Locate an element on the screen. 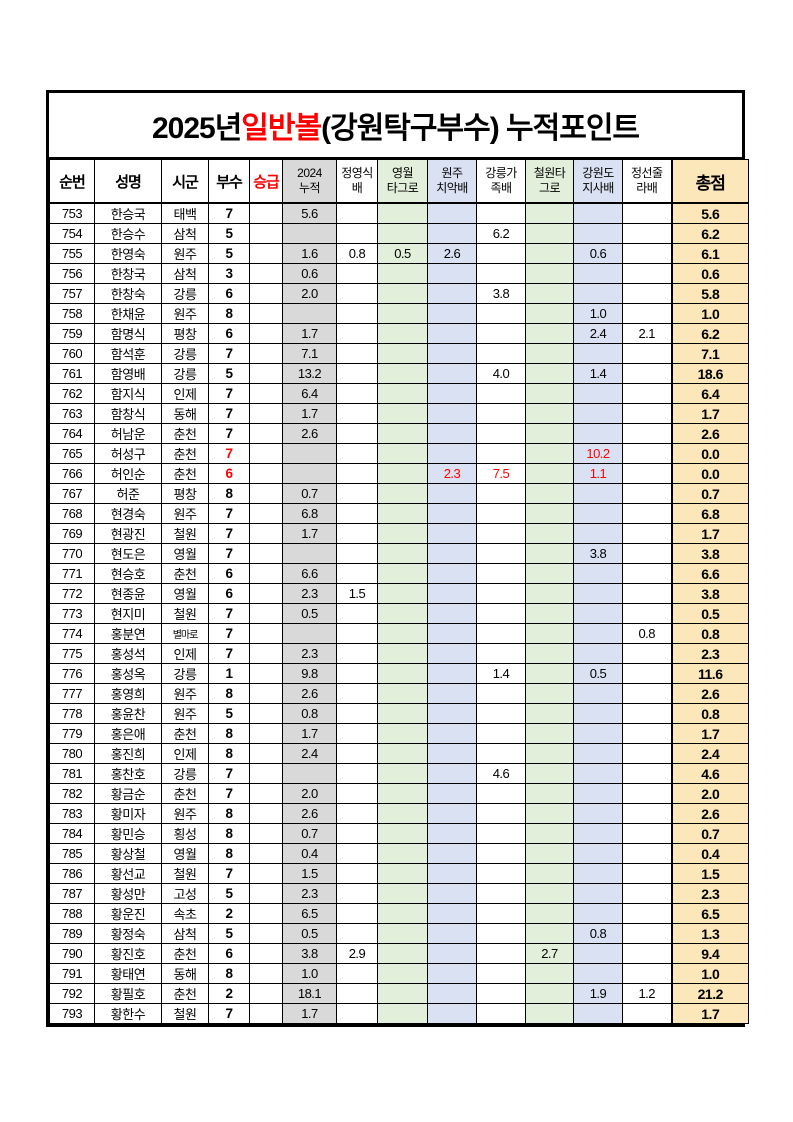 The image size is (793, 1122). cell-name: 황진호 is located at coordinates (128, 953).